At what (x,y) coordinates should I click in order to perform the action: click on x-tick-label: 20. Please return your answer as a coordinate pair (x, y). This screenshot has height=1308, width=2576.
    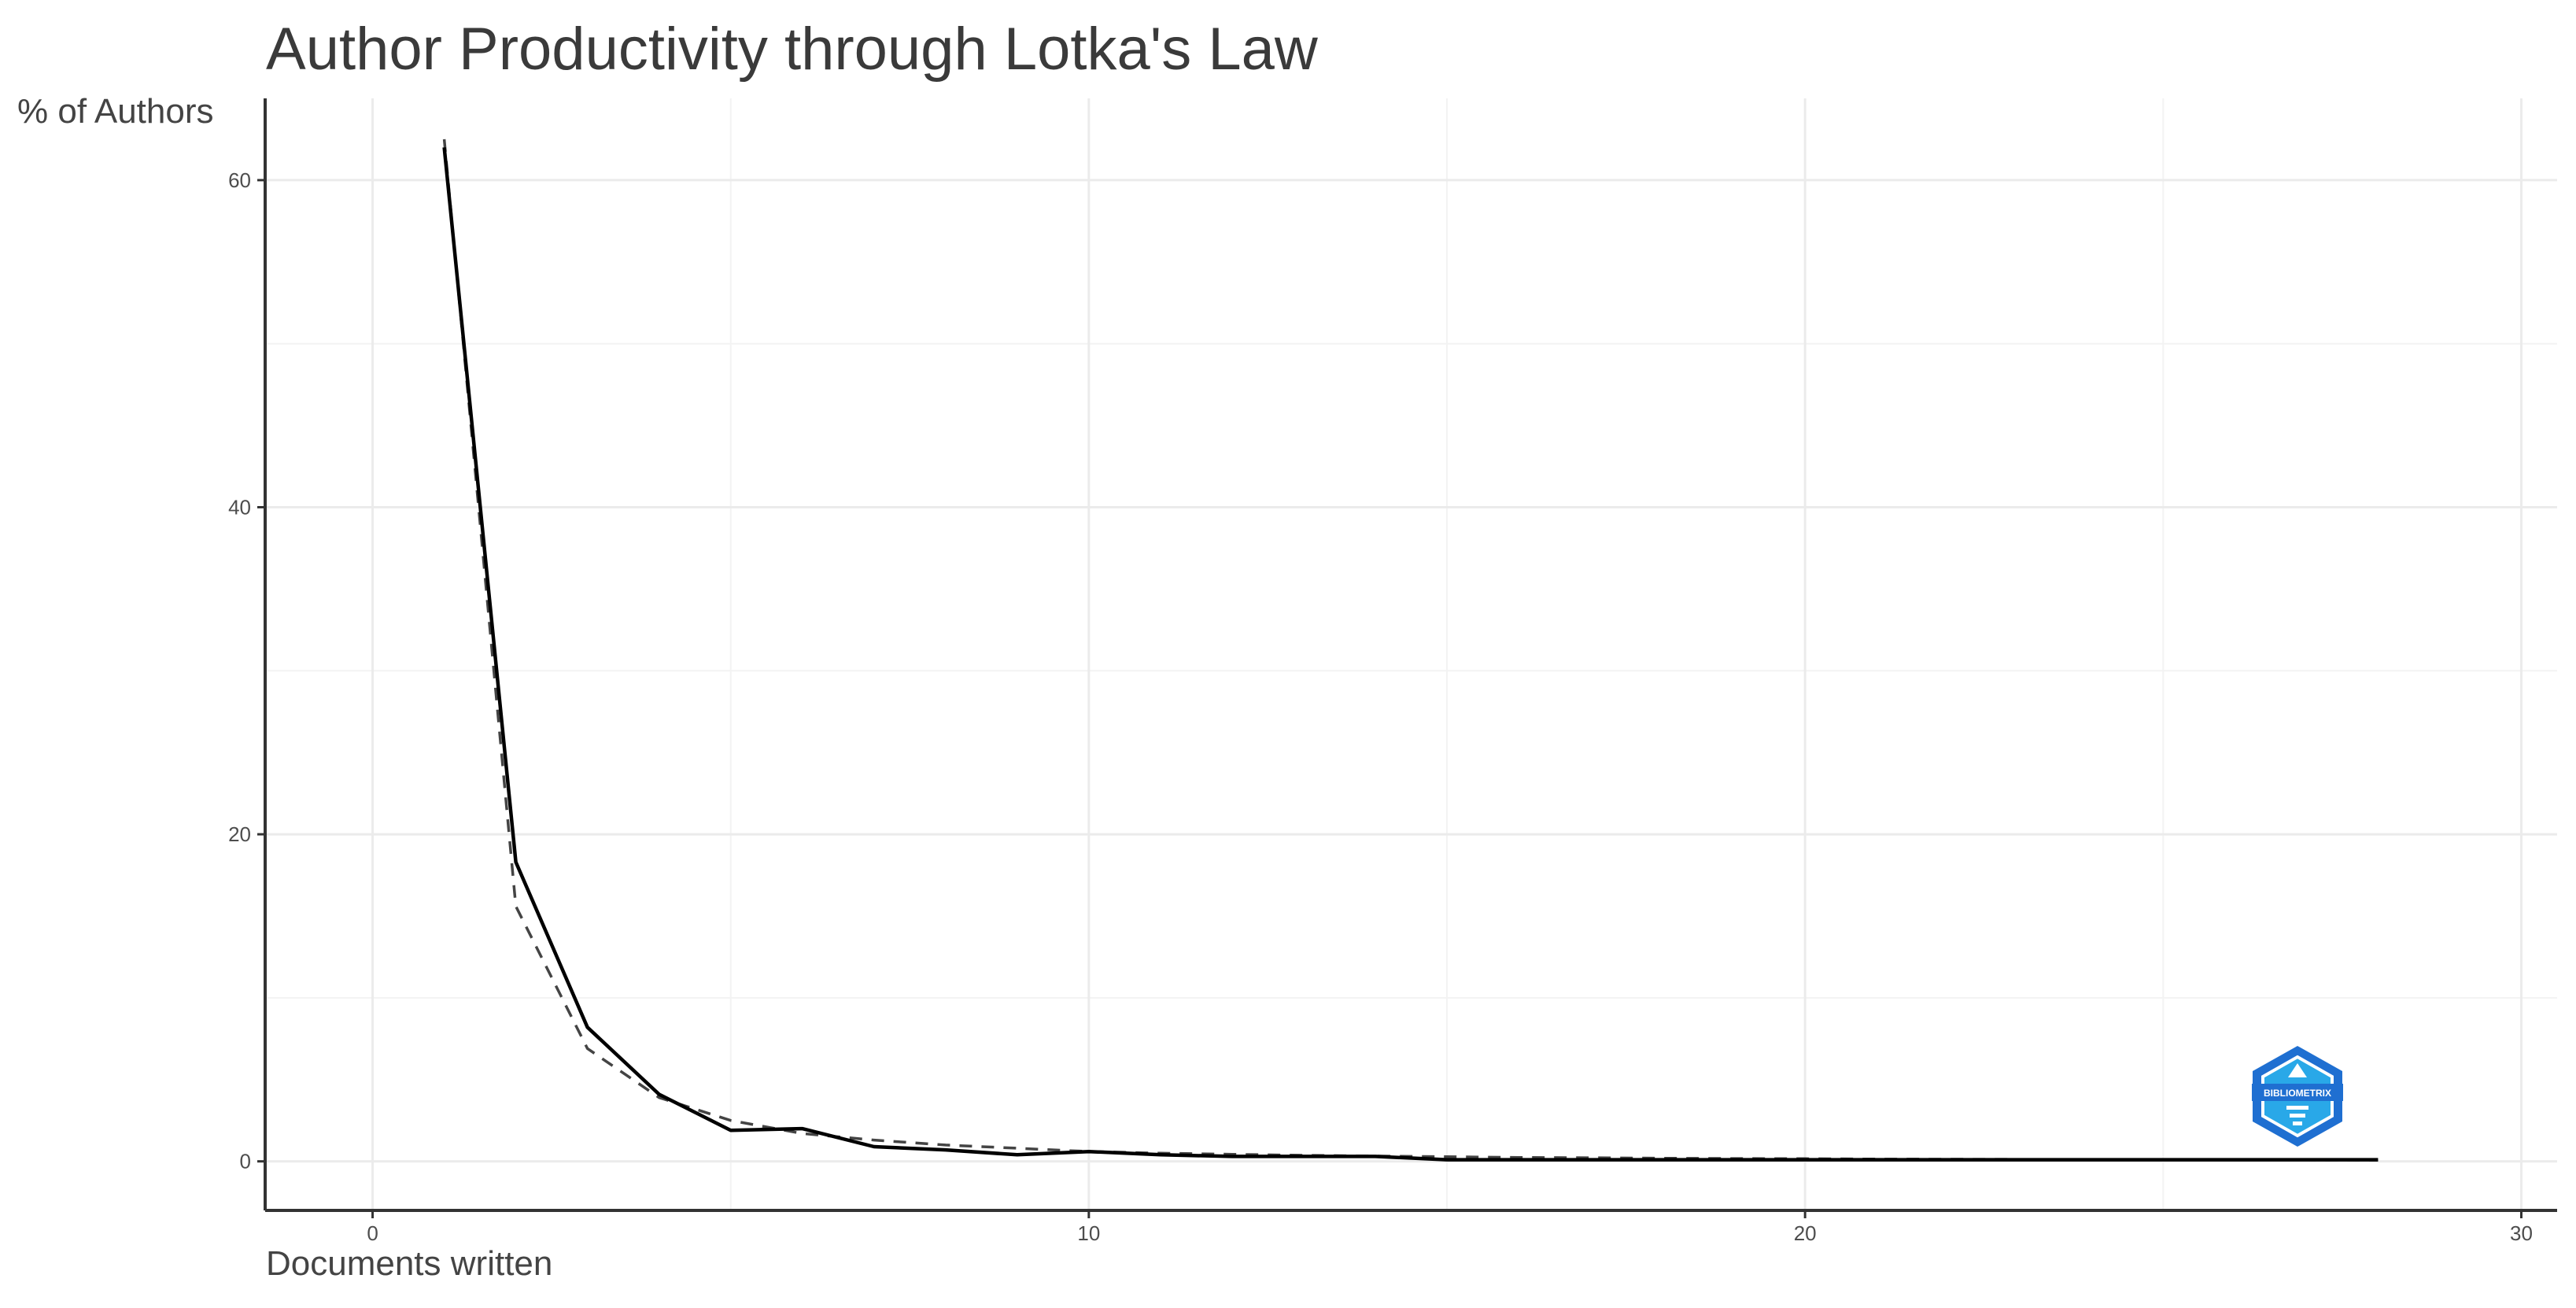
    Looking at the image, I should click on (1806, 1233).